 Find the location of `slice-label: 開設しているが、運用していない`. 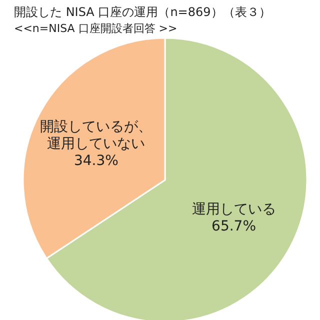

slice-label: 開設しているが、運用していない is located at coordinates (96, 135).